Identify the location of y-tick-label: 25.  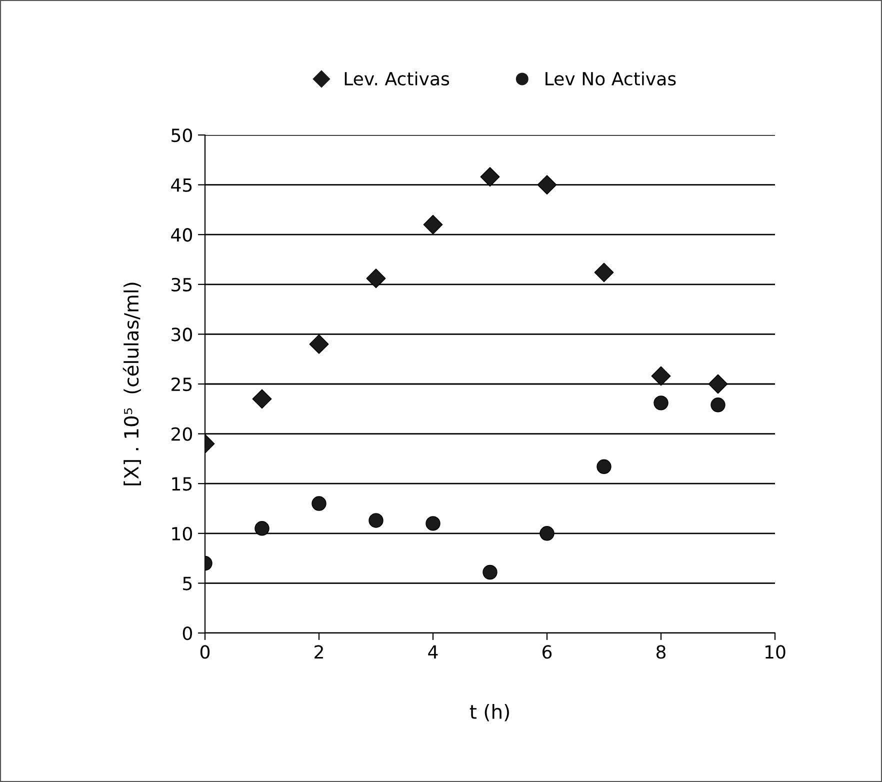
(182, 384).